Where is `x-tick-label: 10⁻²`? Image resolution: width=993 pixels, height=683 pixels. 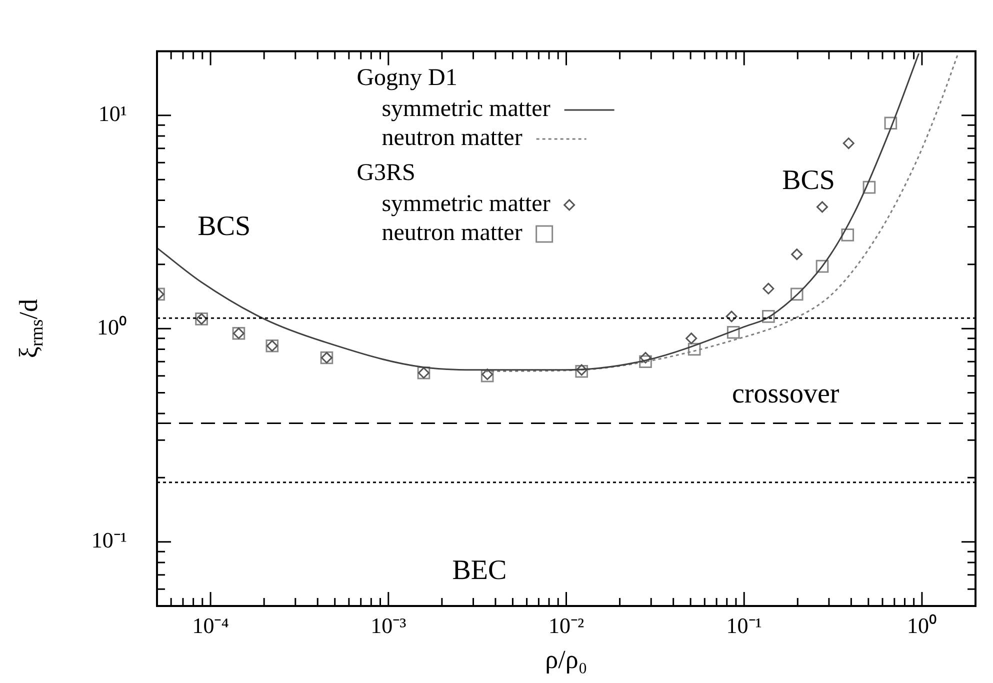 x-tick-label: 10⁻² is located at coordinates (566, 625).